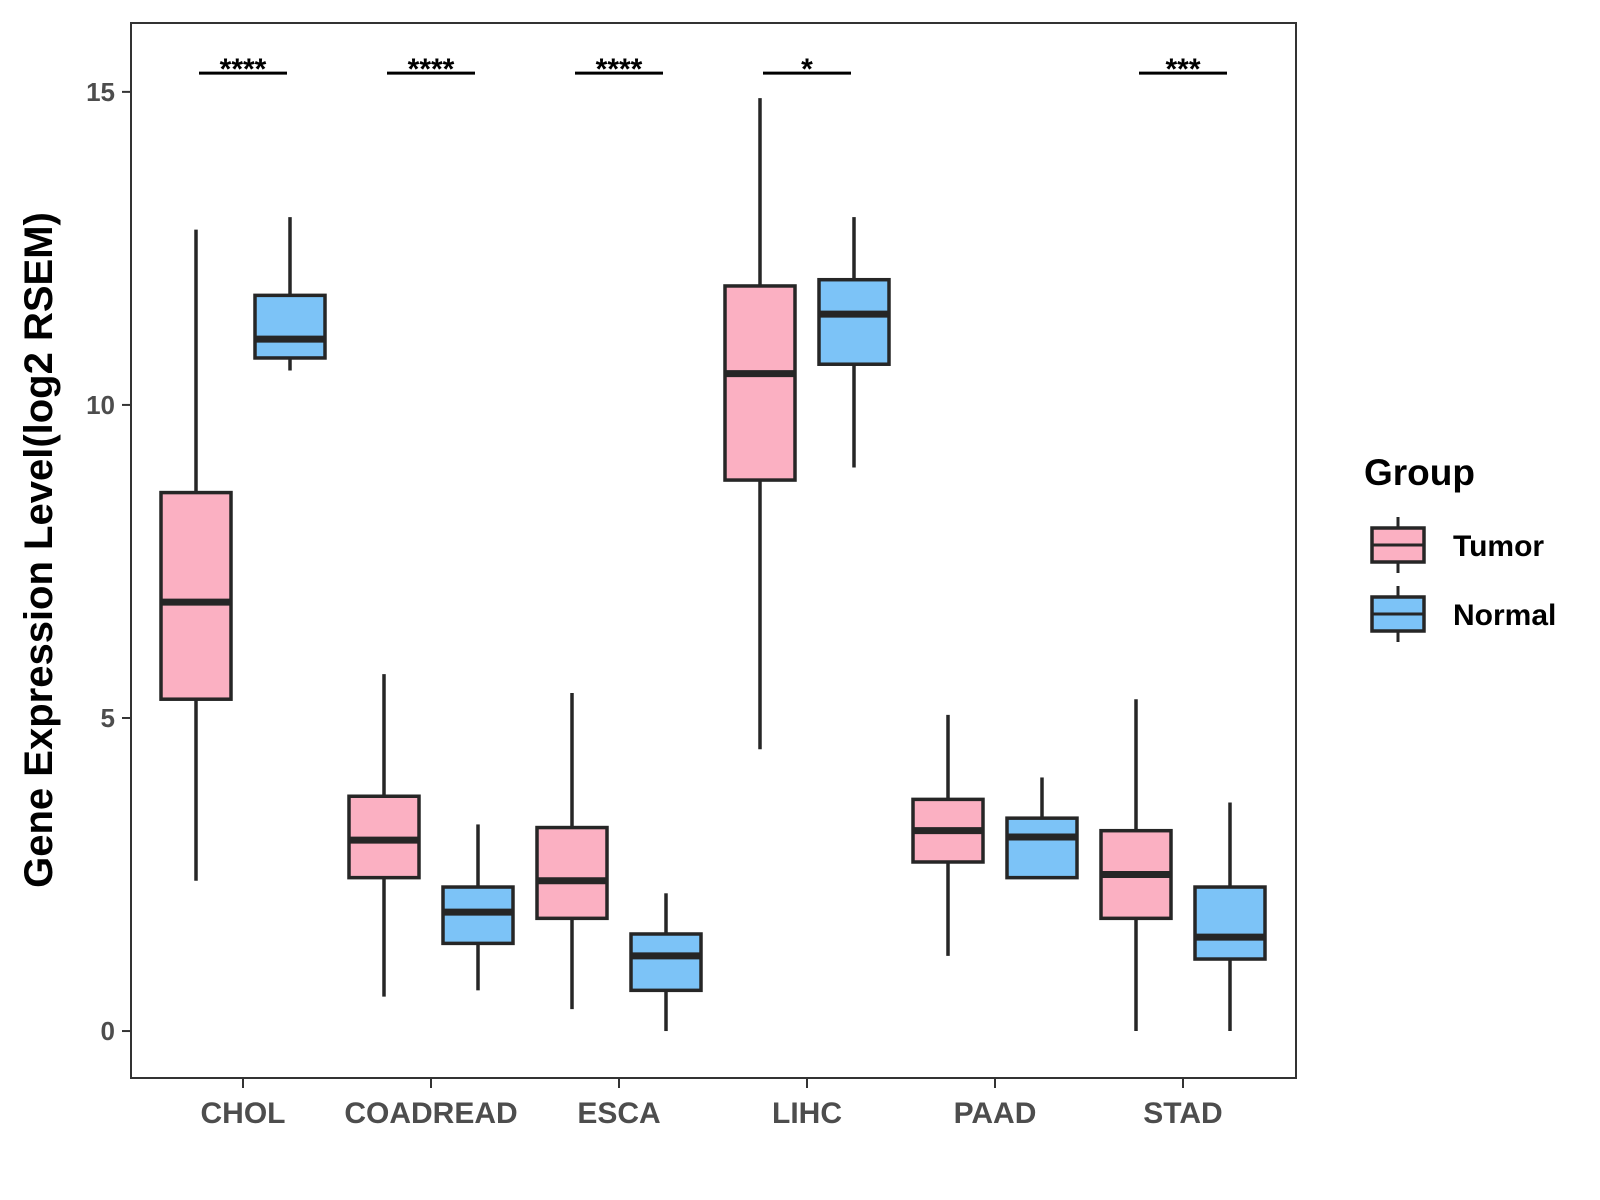  I want to click on legend: Group Tumor Normal, so click(1460, 547).